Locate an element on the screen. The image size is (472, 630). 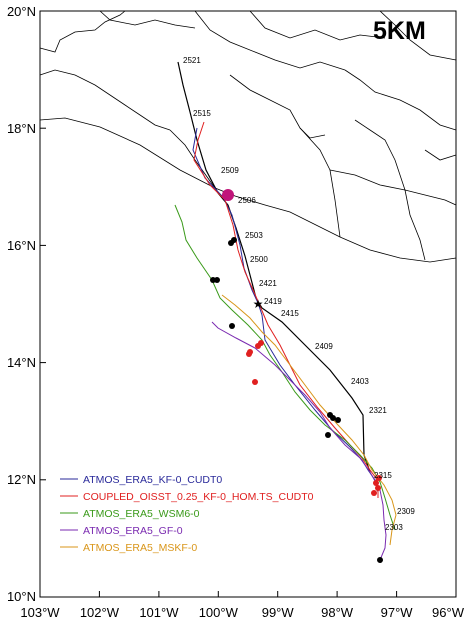
hour-label: 2503 is located at coordinates (254, 235).